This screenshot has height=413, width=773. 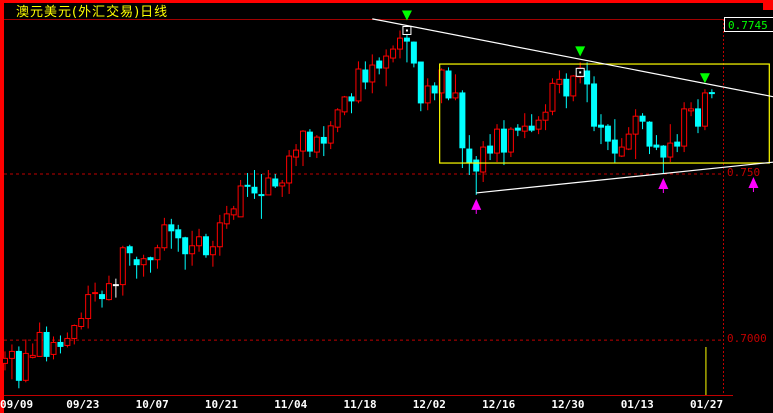 I want to click on chart-title: 澳元美元(外汇交易)日线, so click(x=92, y=12).